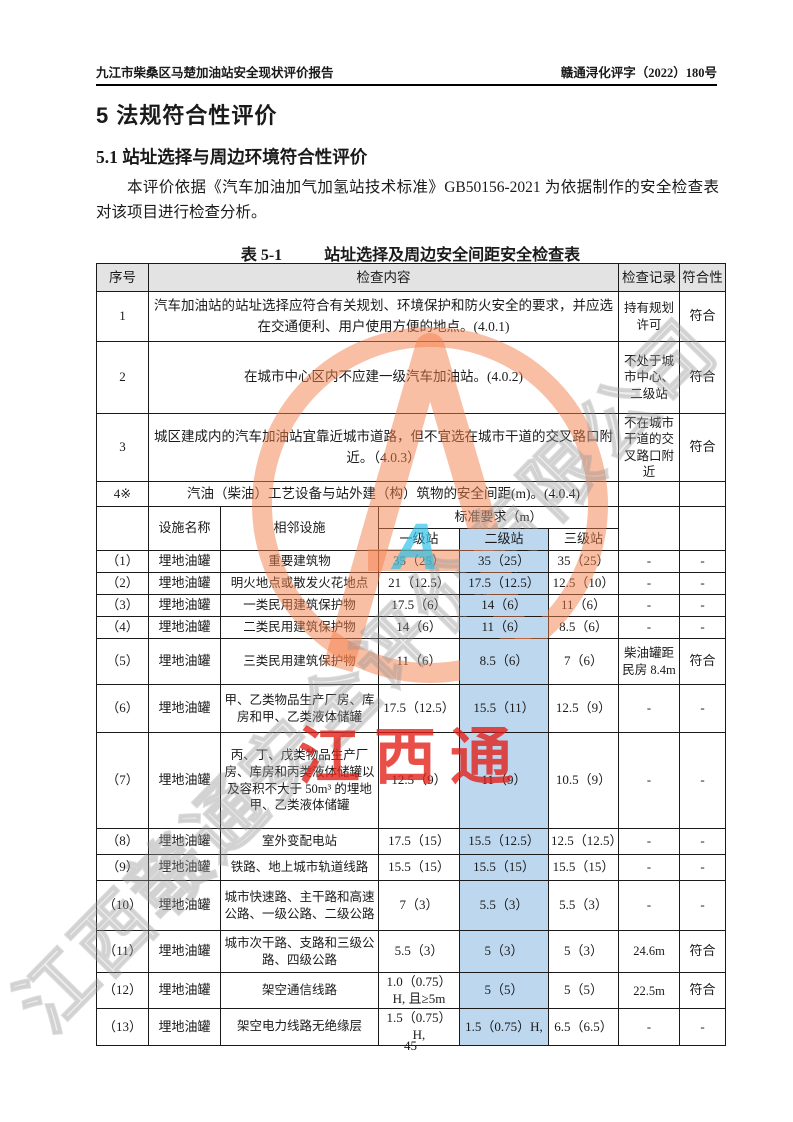 This screenshot has width=793, height=1122. Describe the element at coordinates (583, 780) in the screenshot. I see `cell-l3: 10.5（9）` at that location.